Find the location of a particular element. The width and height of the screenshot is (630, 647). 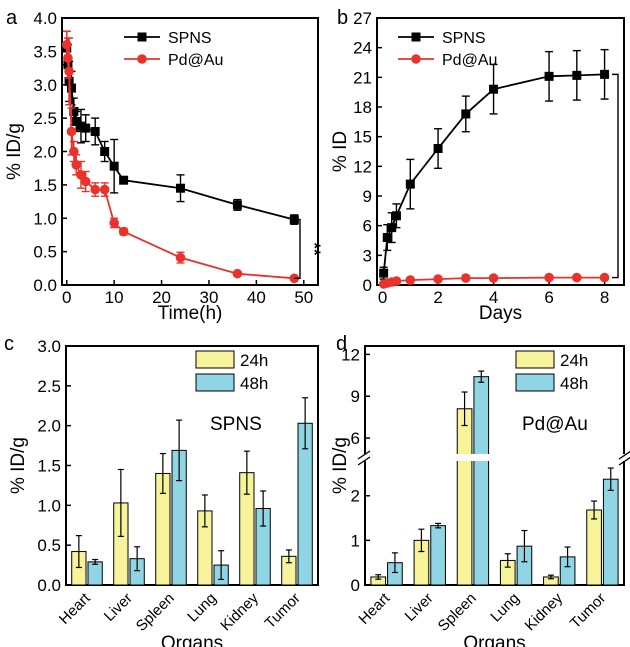

x-axis-label: Time(h) is located at coordinates (190, 313).